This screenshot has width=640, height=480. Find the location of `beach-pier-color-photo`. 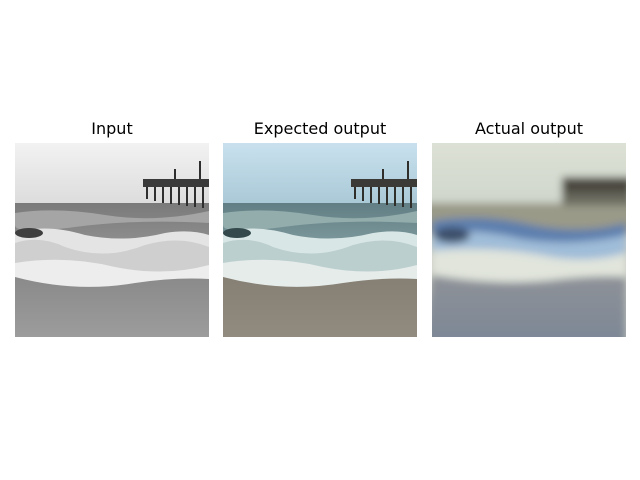

beach-pier-color-photo is located at coordinates (320, 240).